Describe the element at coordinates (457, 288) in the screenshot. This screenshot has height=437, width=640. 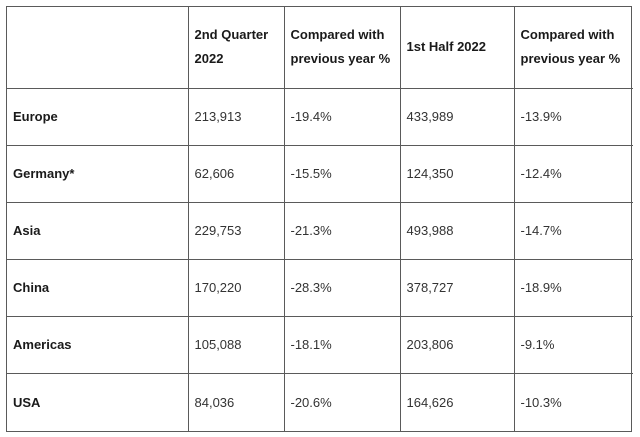
I see `h1-value: 378,727` at that location.